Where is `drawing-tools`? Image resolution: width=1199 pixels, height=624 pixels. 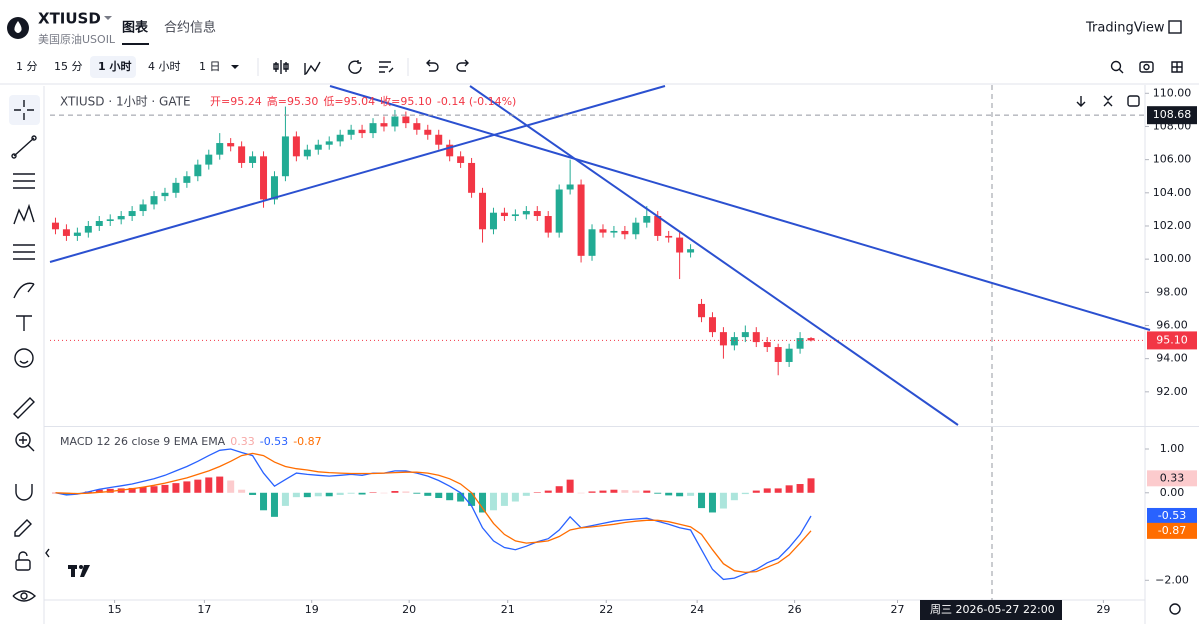 drawing-tools is located at coordinates (24, 351).